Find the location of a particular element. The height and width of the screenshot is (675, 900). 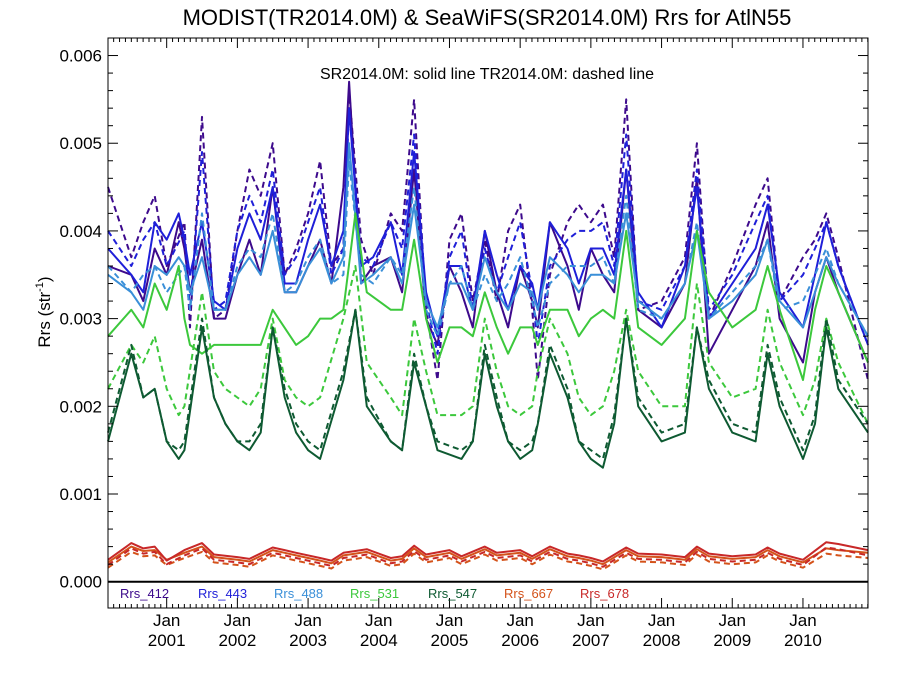

series-line-rrs-678-solid is located at coordinates (488, 552).